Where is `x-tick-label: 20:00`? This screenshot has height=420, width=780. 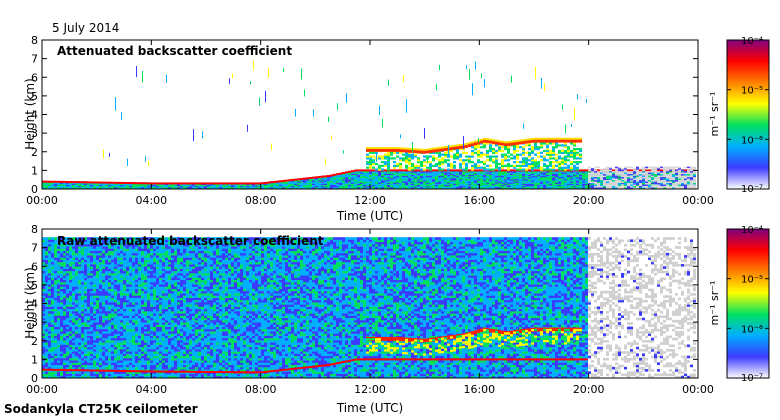 x-tick-label: 20:00 is located at coordinates (589, 200).